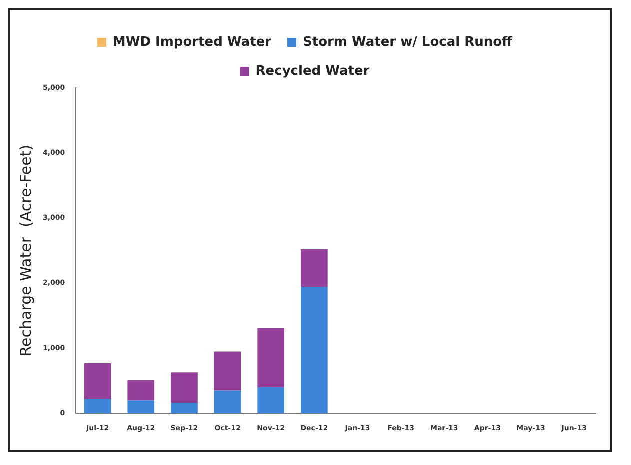  Describe the element at coordinates (313, 71) in the screenshot. I see `legend-label: Recycled Water` at that location.